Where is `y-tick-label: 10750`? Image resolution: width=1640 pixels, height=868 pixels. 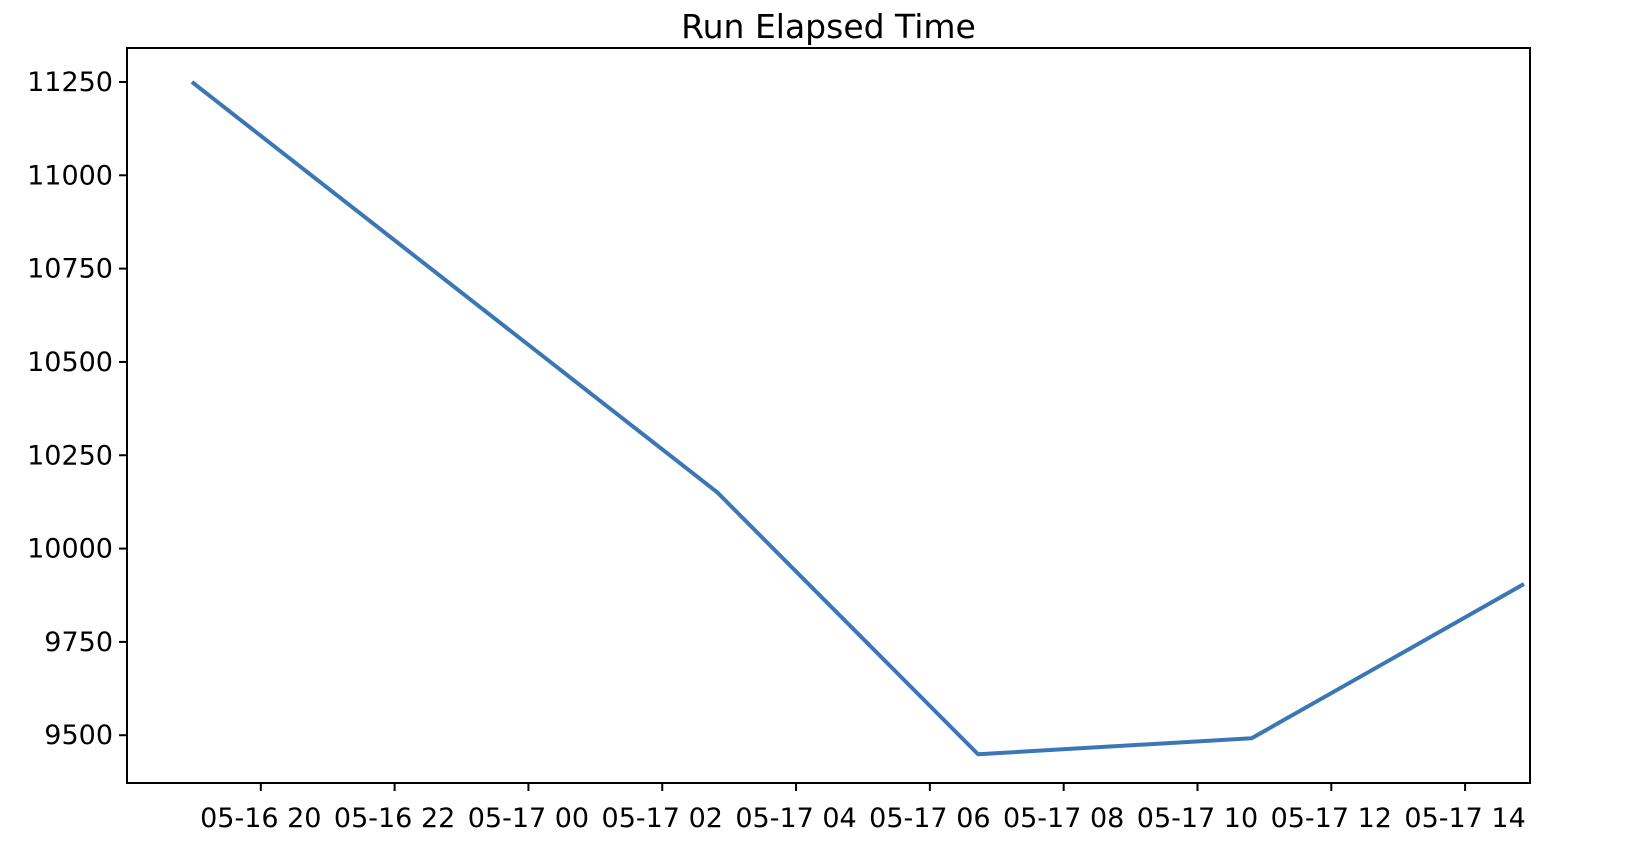 y-tick-label: 10750 is located at coordinates (70, 269).